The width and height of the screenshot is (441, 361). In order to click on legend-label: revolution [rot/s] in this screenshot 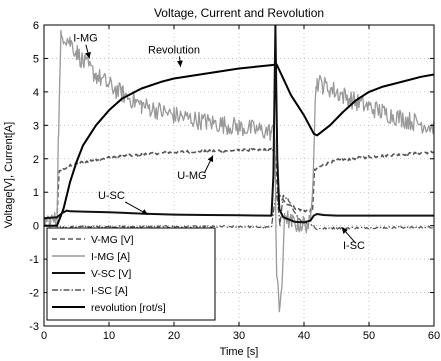, I will do `click(128, 308)`.